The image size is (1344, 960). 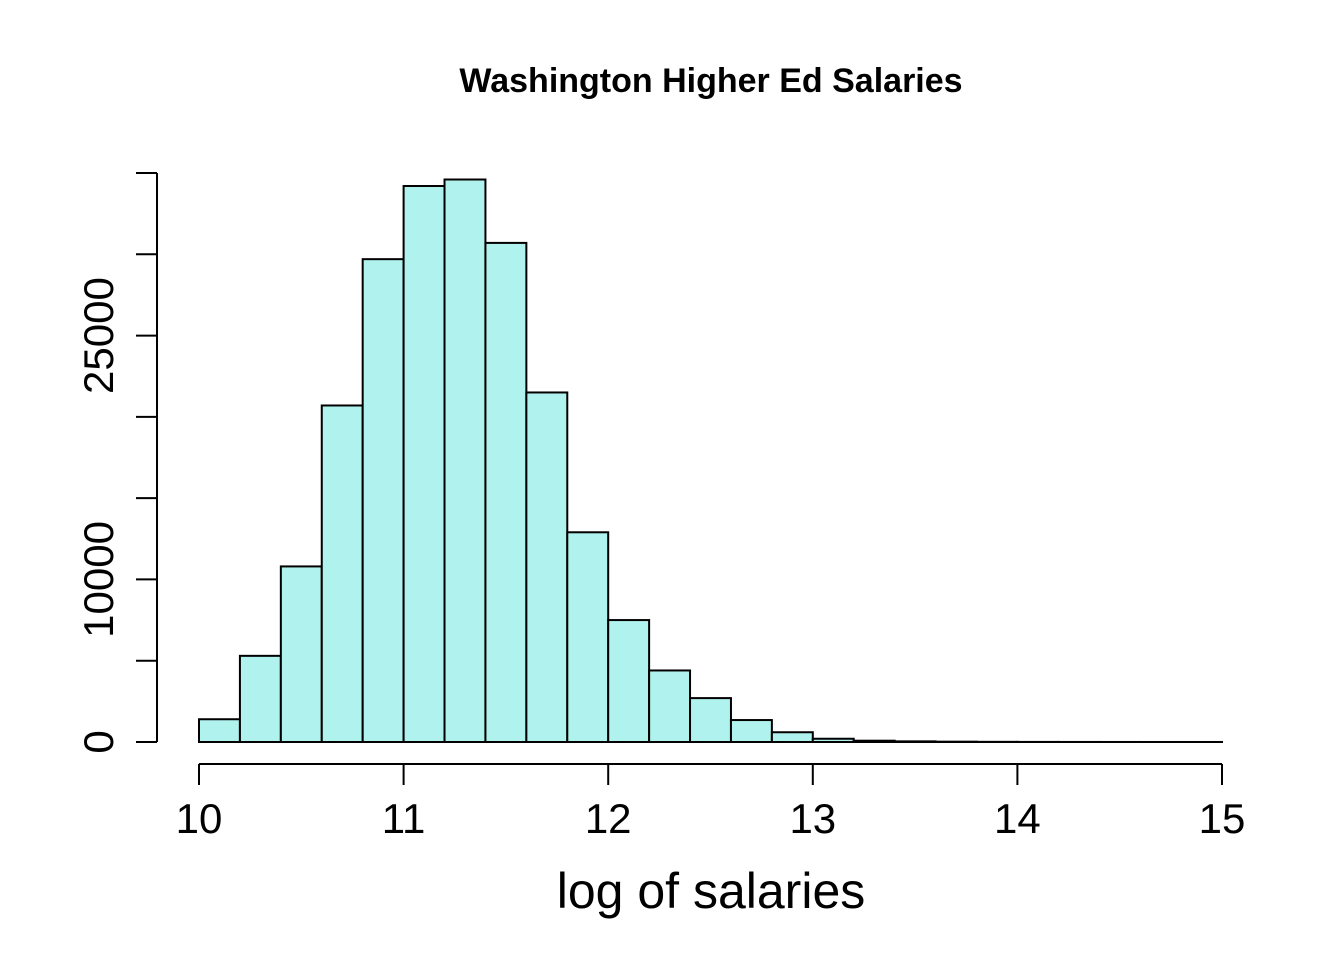 I want to click on x-tick-label-0: 10, so click(x=199, y=818).